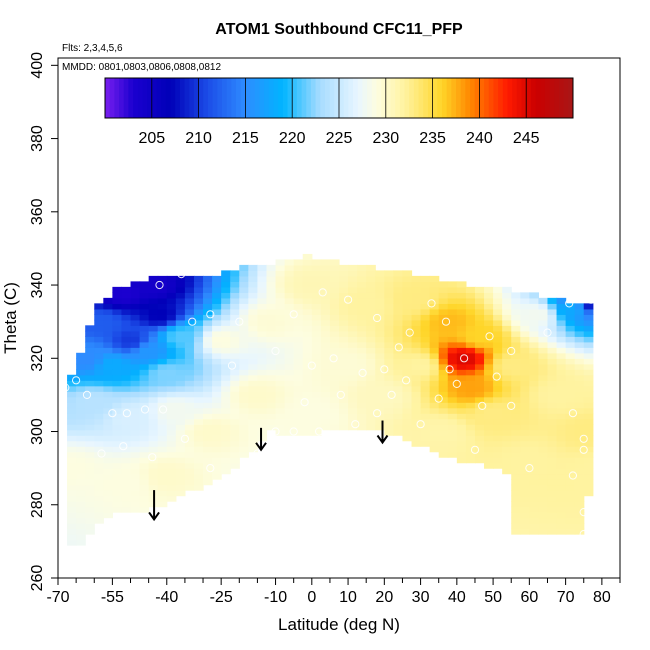  I want to click on y-tick-label: 320, so click(37, 358).